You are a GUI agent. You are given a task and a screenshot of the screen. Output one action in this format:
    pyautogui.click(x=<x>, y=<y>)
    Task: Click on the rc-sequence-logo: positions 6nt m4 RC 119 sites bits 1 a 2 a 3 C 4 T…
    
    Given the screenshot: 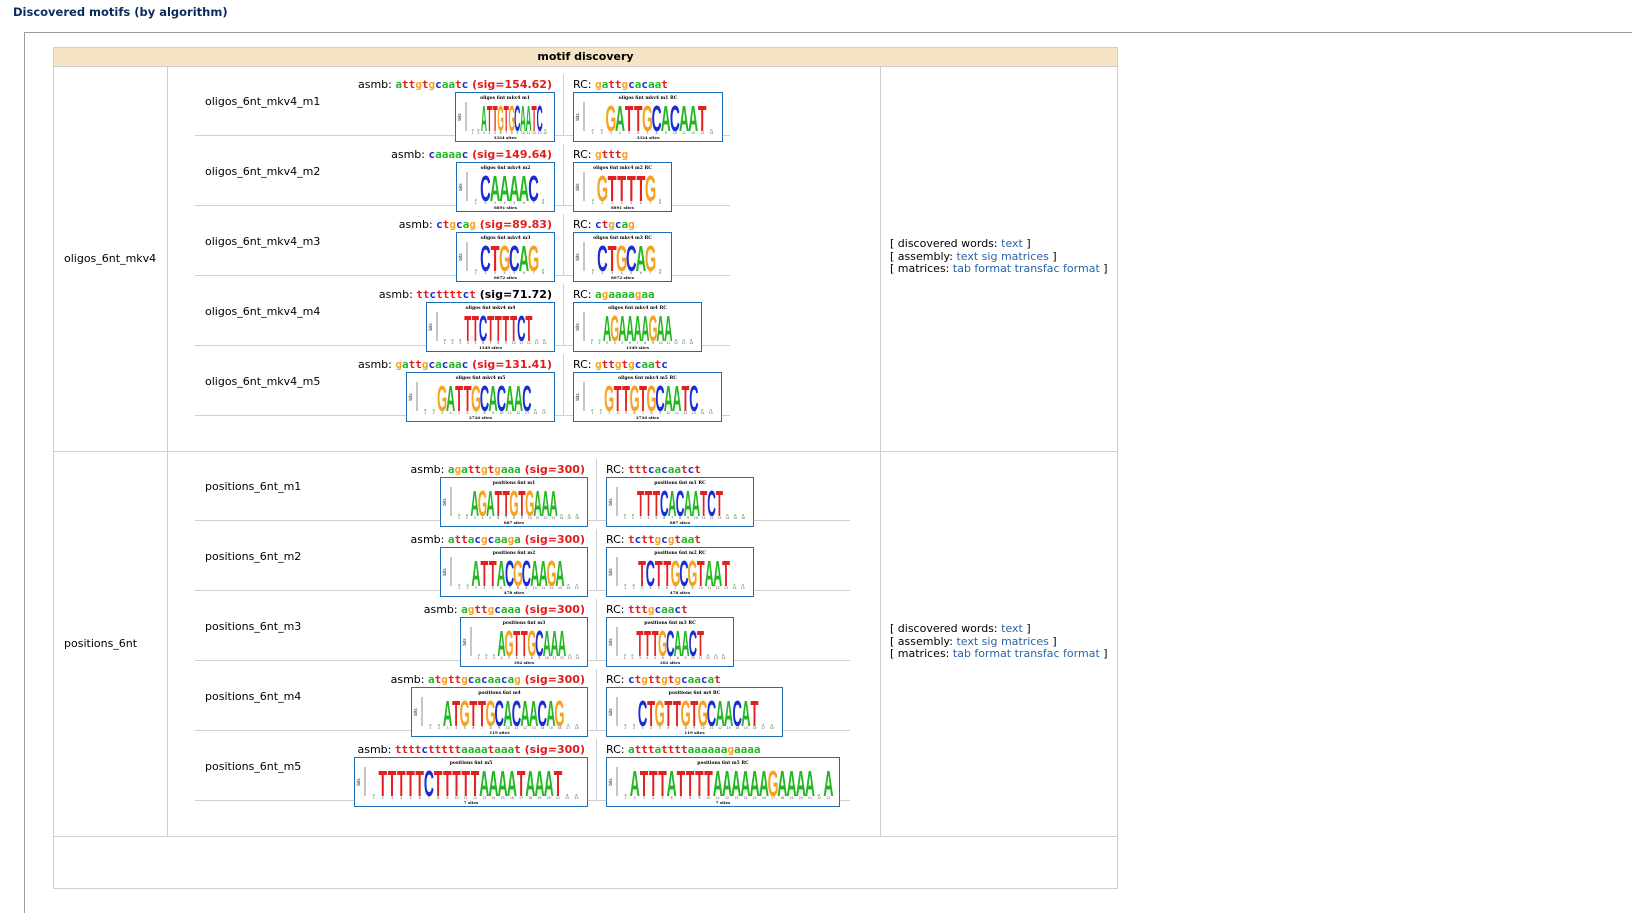 What is the action you would take?
    pyautogui.click(x=694, y=712)
    